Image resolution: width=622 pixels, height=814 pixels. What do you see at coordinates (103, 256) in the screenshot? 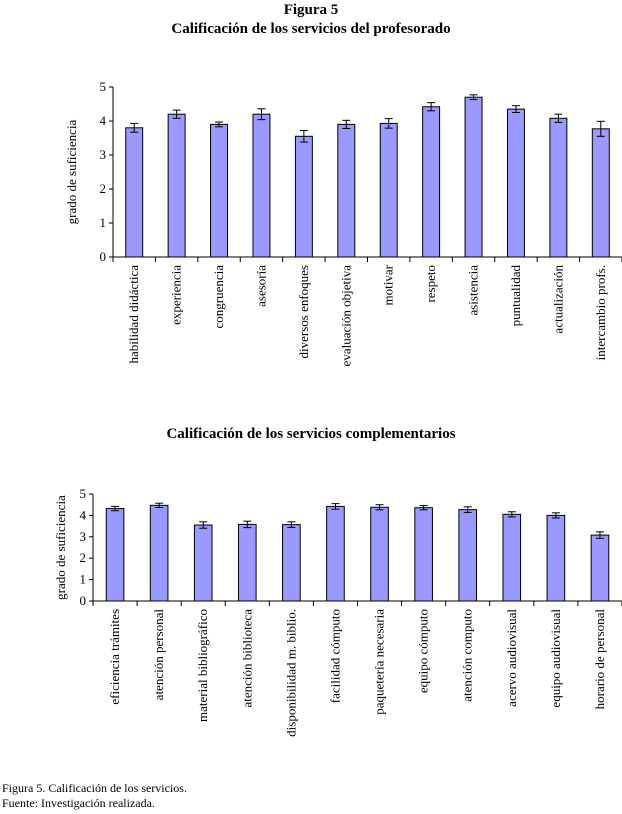
I see `chart1-y-tick-label: 0` at bounding box center [103, 256].